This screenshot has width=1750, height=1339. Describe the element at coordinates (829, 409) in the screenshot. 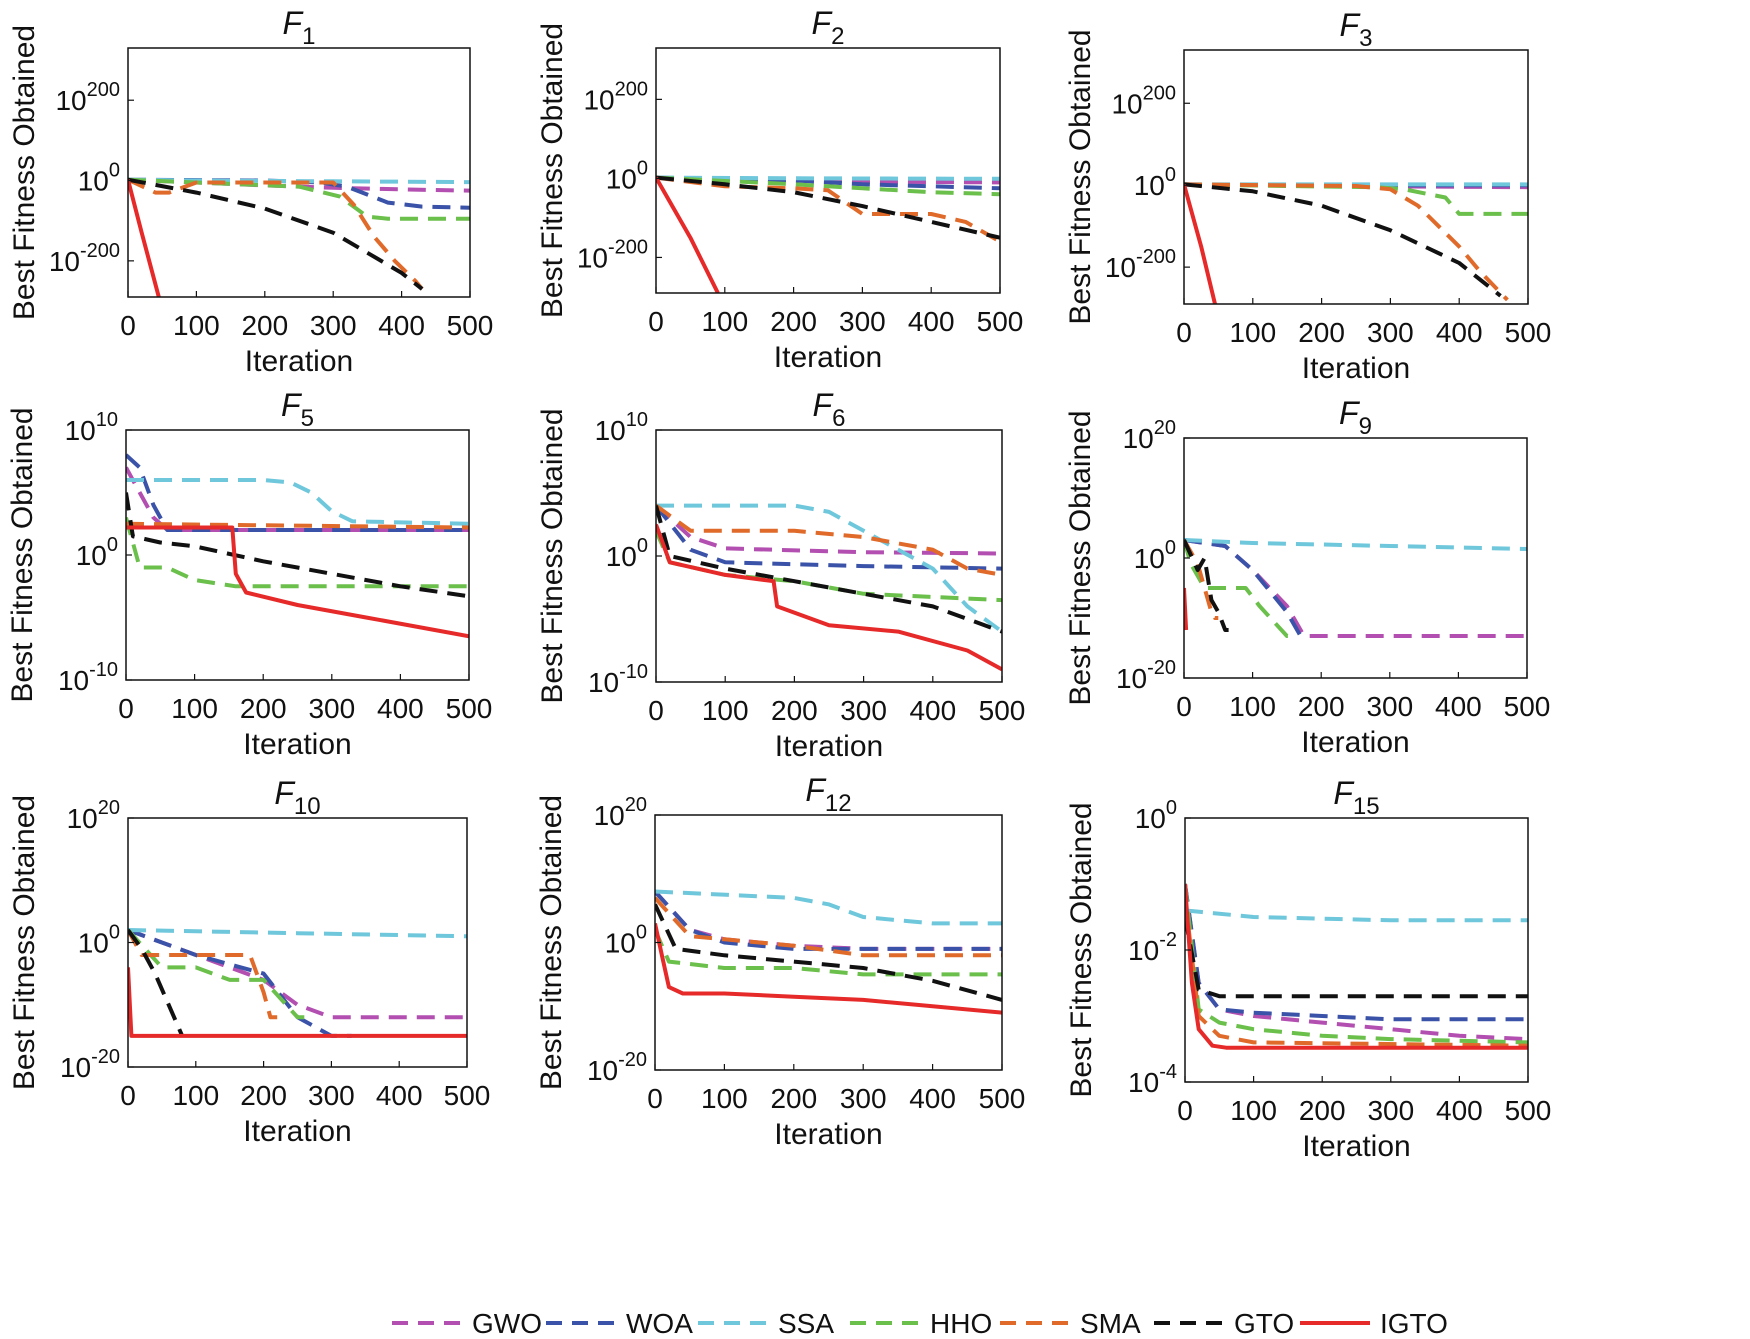

I see `panel-title: F6` at that location.